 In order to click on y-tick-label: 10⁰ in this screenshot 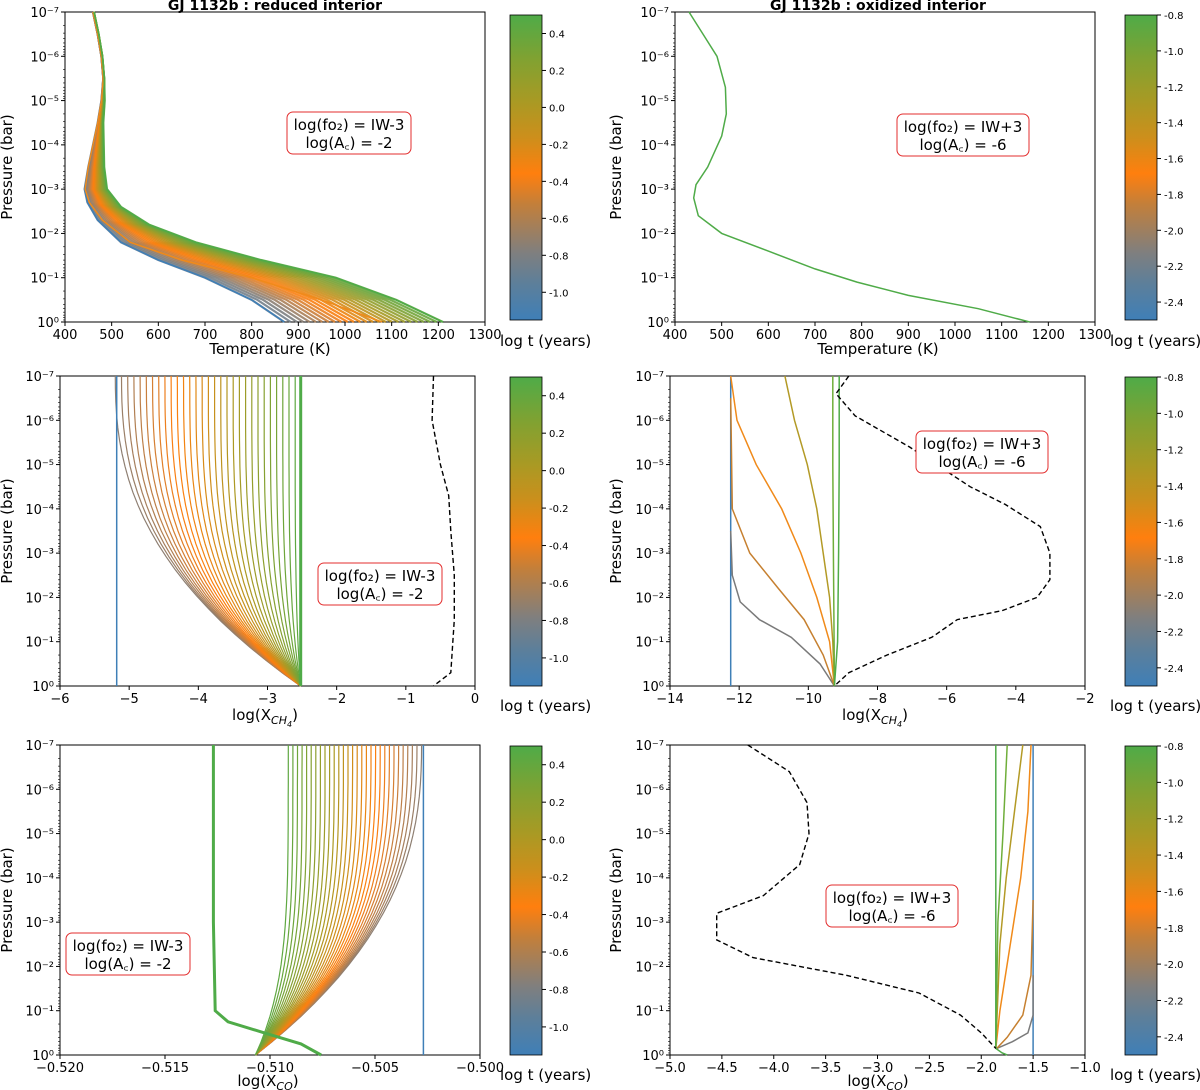, I will do `click(48, 323)`.